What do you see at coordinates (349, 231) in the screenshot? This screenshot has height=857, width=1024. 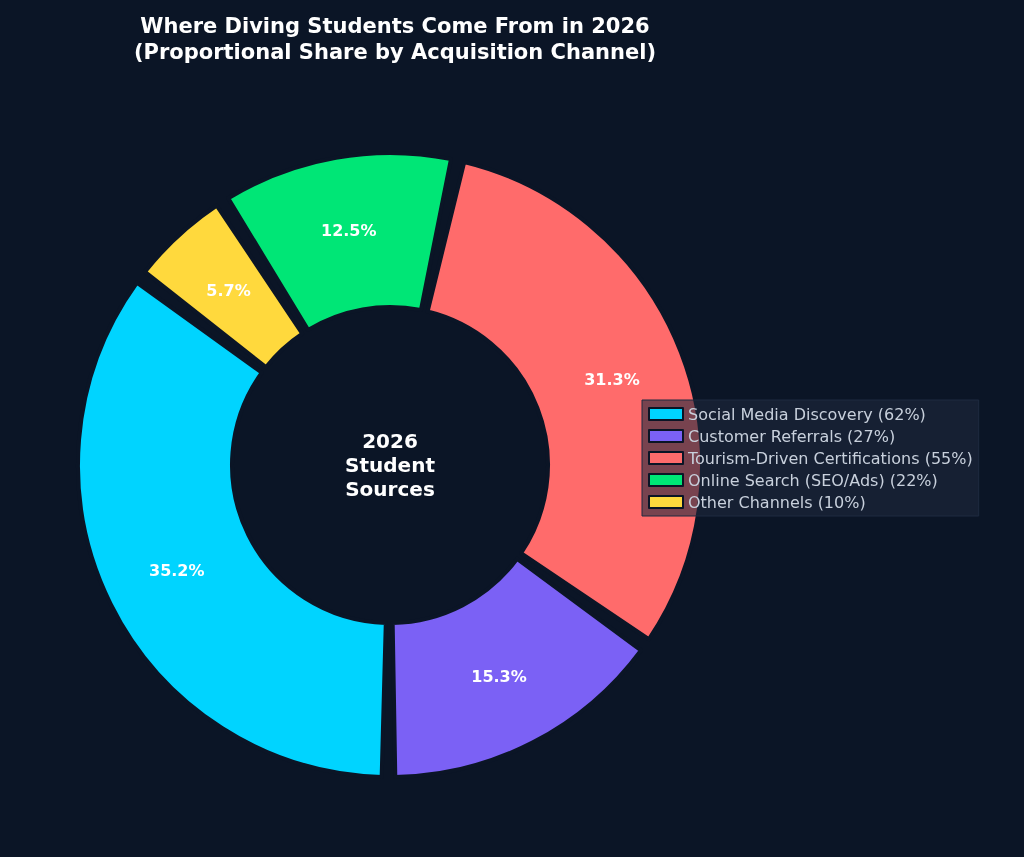 I see `data-label: 12.5%` at bounding box center [349, 231].